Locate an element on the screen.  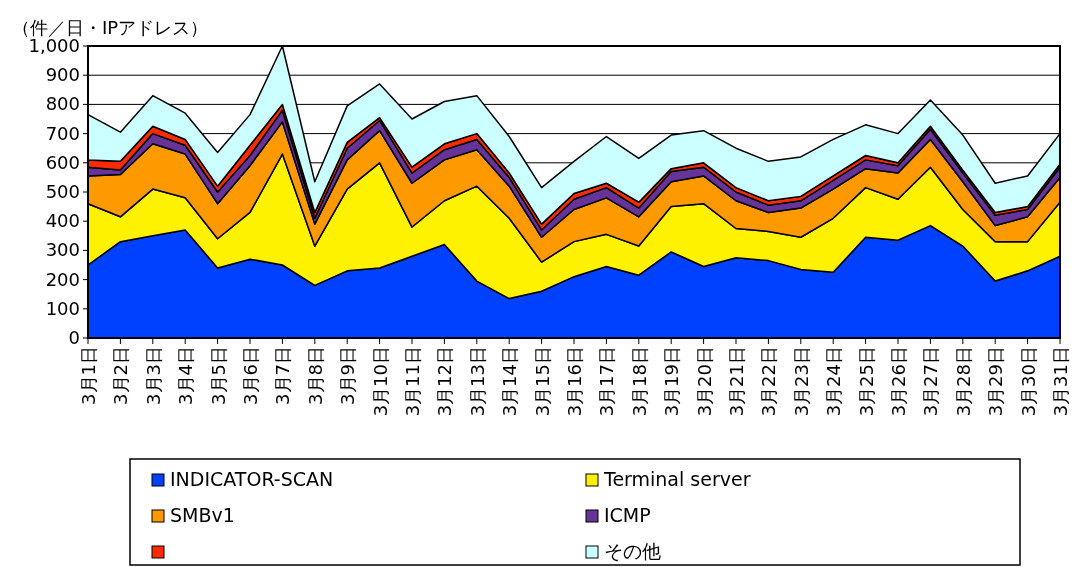
y-tick-label: 500 is located at coordinates (62, 191).